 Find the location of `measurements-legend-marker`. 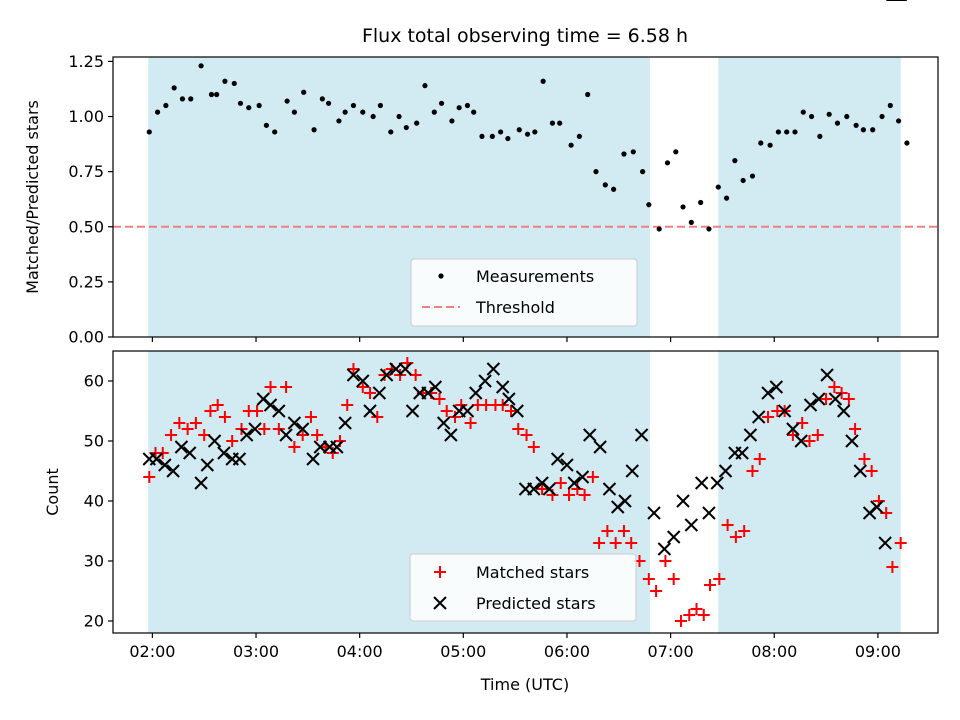

measurements-legend-marker is located at coordinates (441, 276).